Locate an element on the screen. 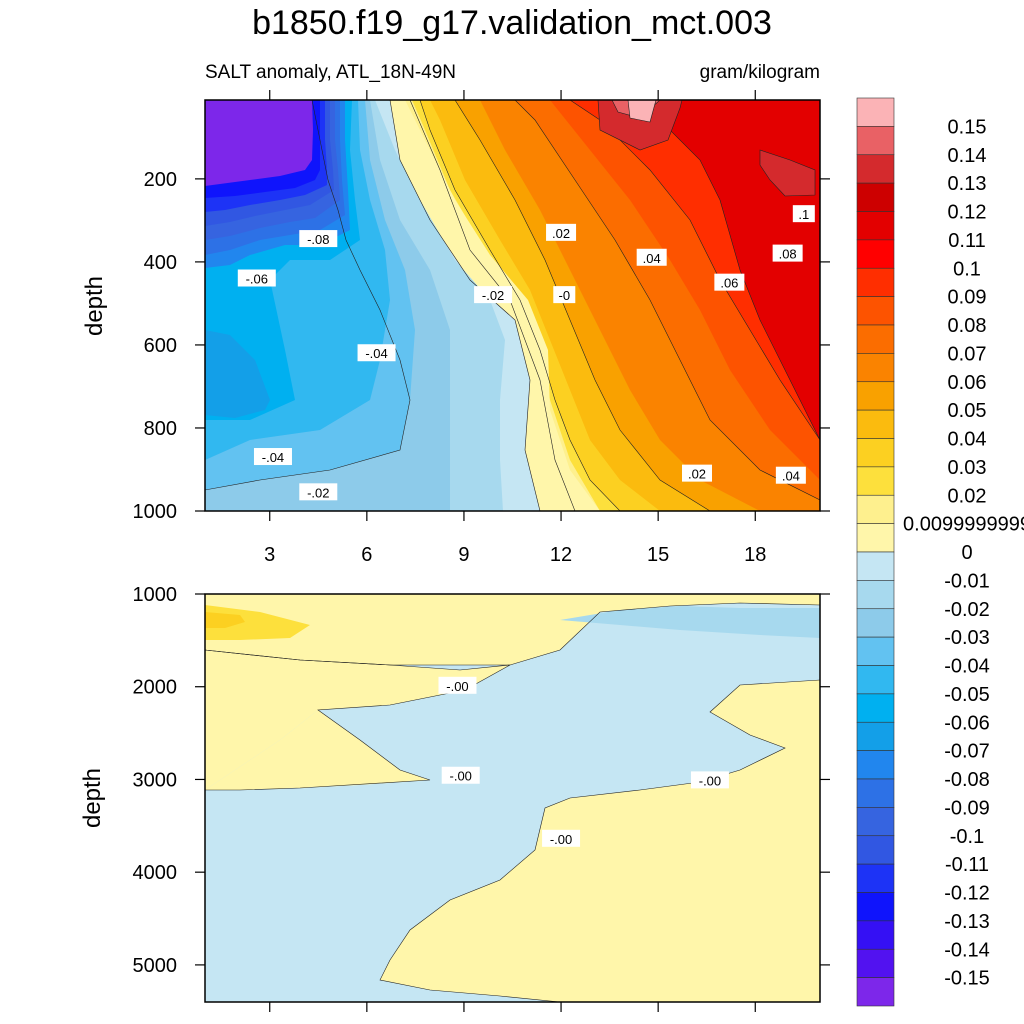 The image size is (1024, 1024). contour-line-0-right is located at coordinates (599, 840).